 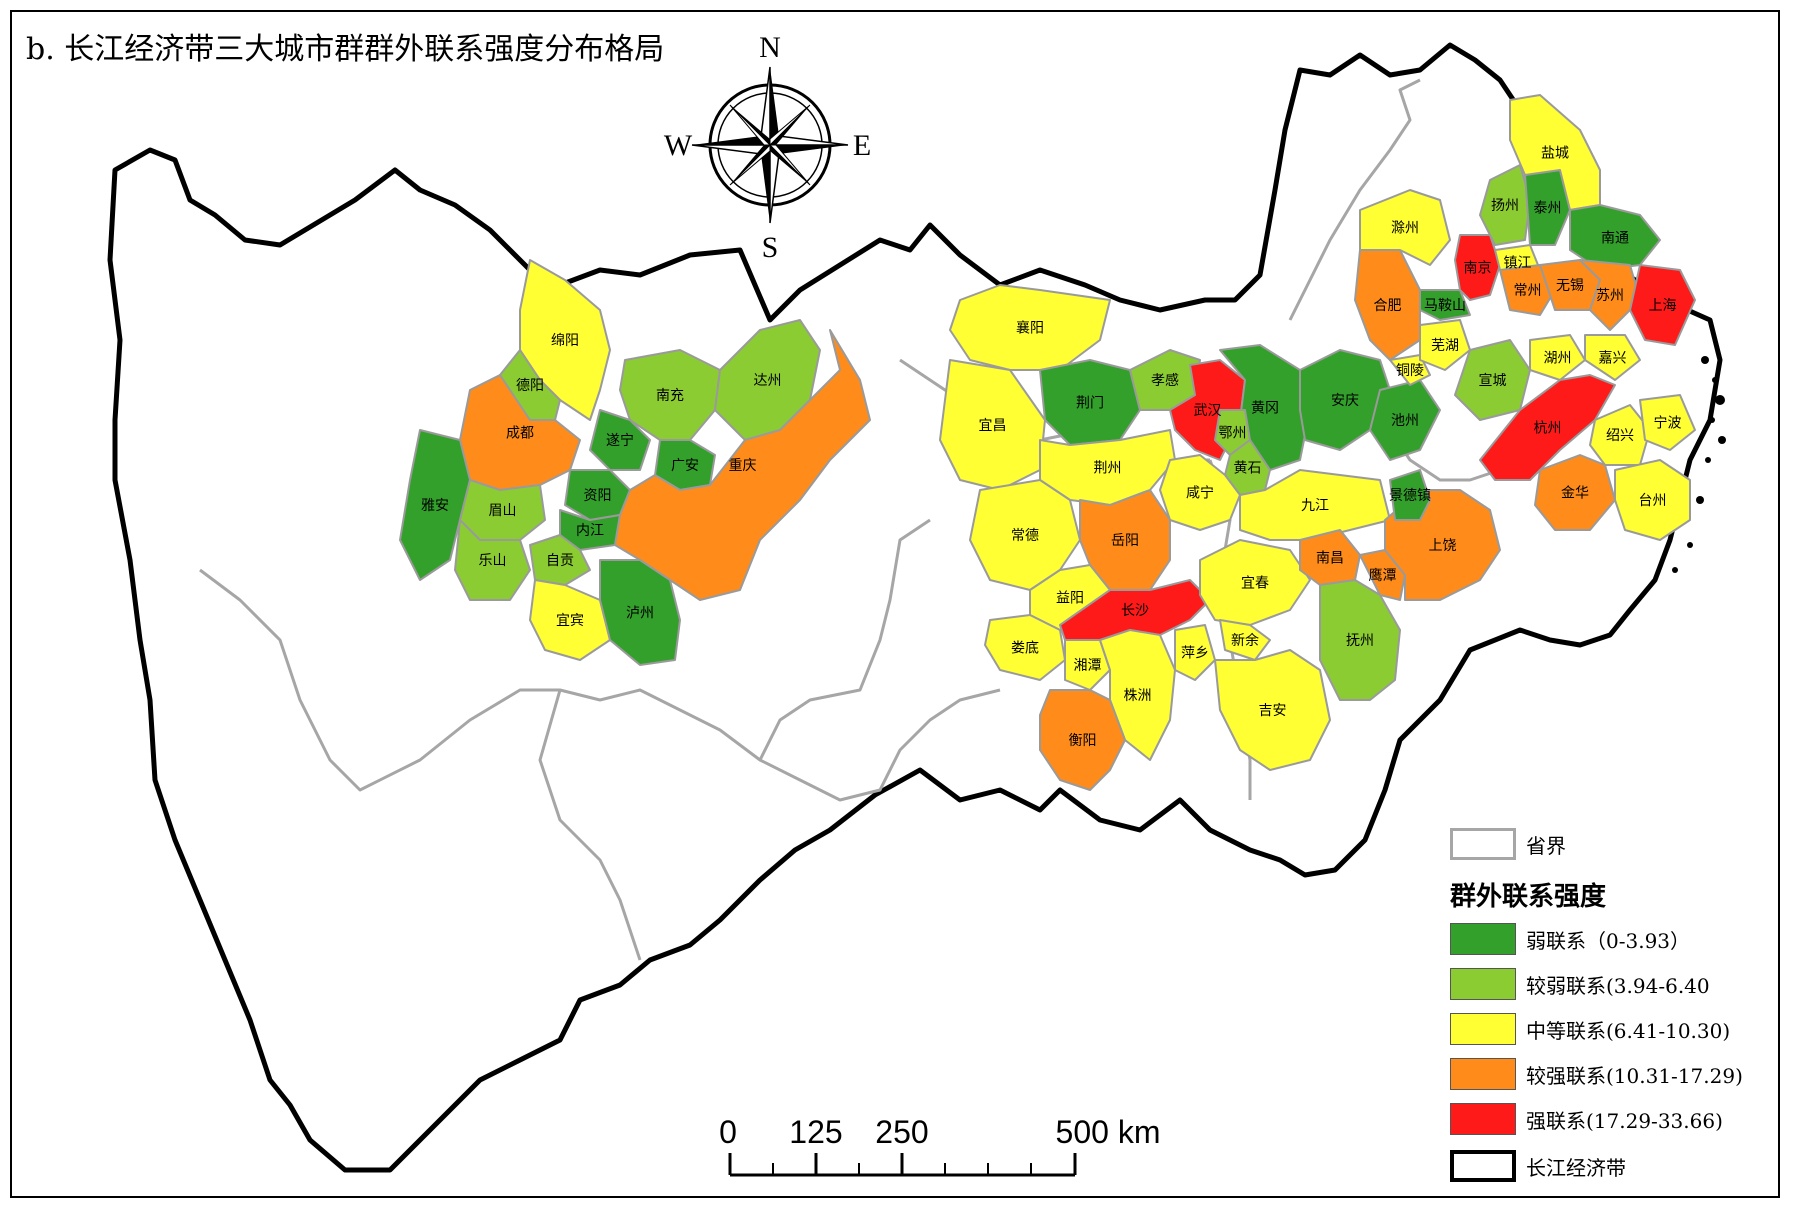 I want to click on legend-class-4: 强联系(17.29-33.66), so click(x=1586, y=1119).